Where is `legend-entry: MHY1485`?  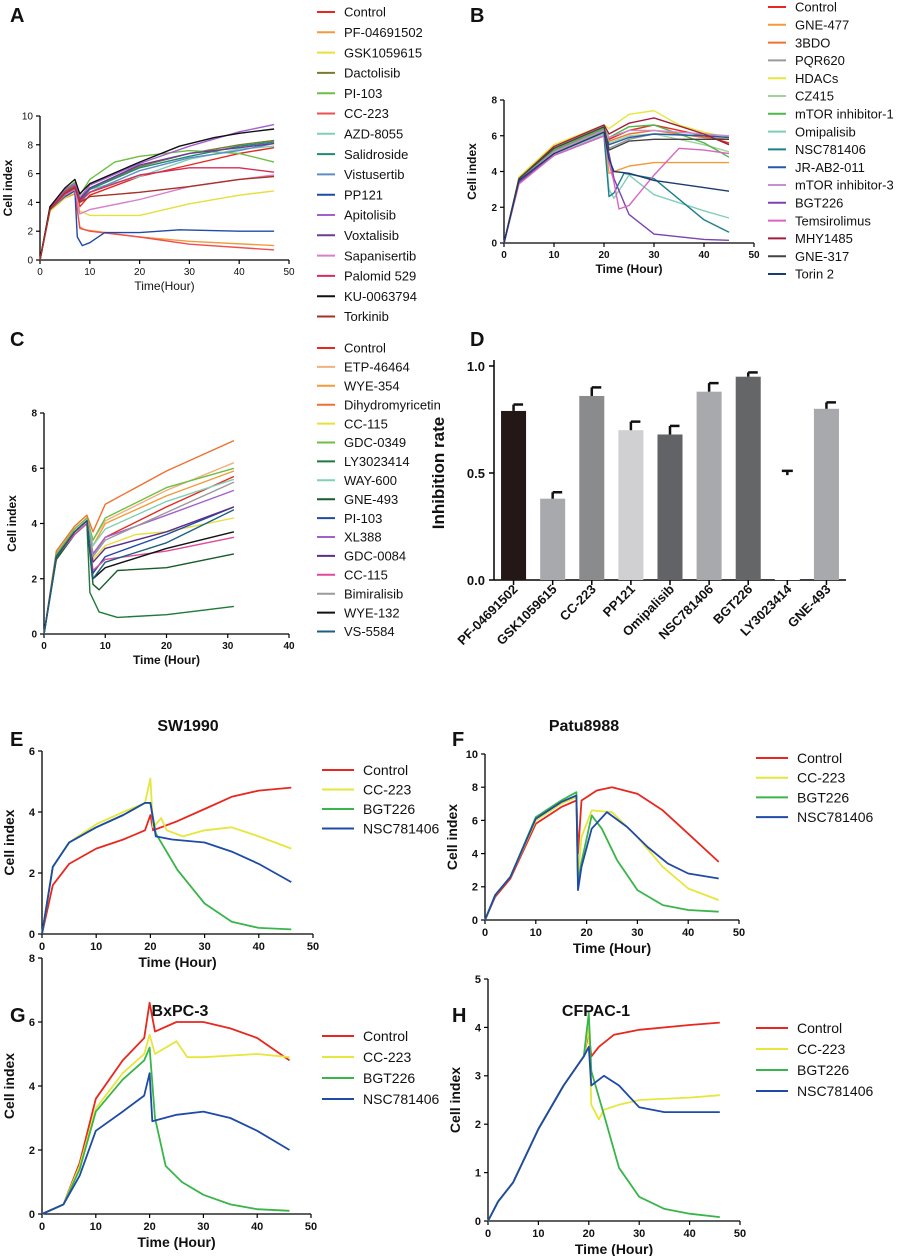
legend-entry: MHY1485 is located at coordinates (824, 238).